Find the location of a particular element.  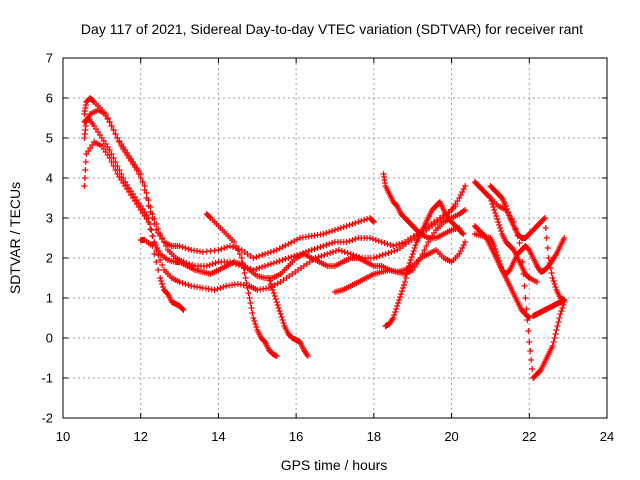

y-tick-label: 4 is located at coordinates (49, 178).